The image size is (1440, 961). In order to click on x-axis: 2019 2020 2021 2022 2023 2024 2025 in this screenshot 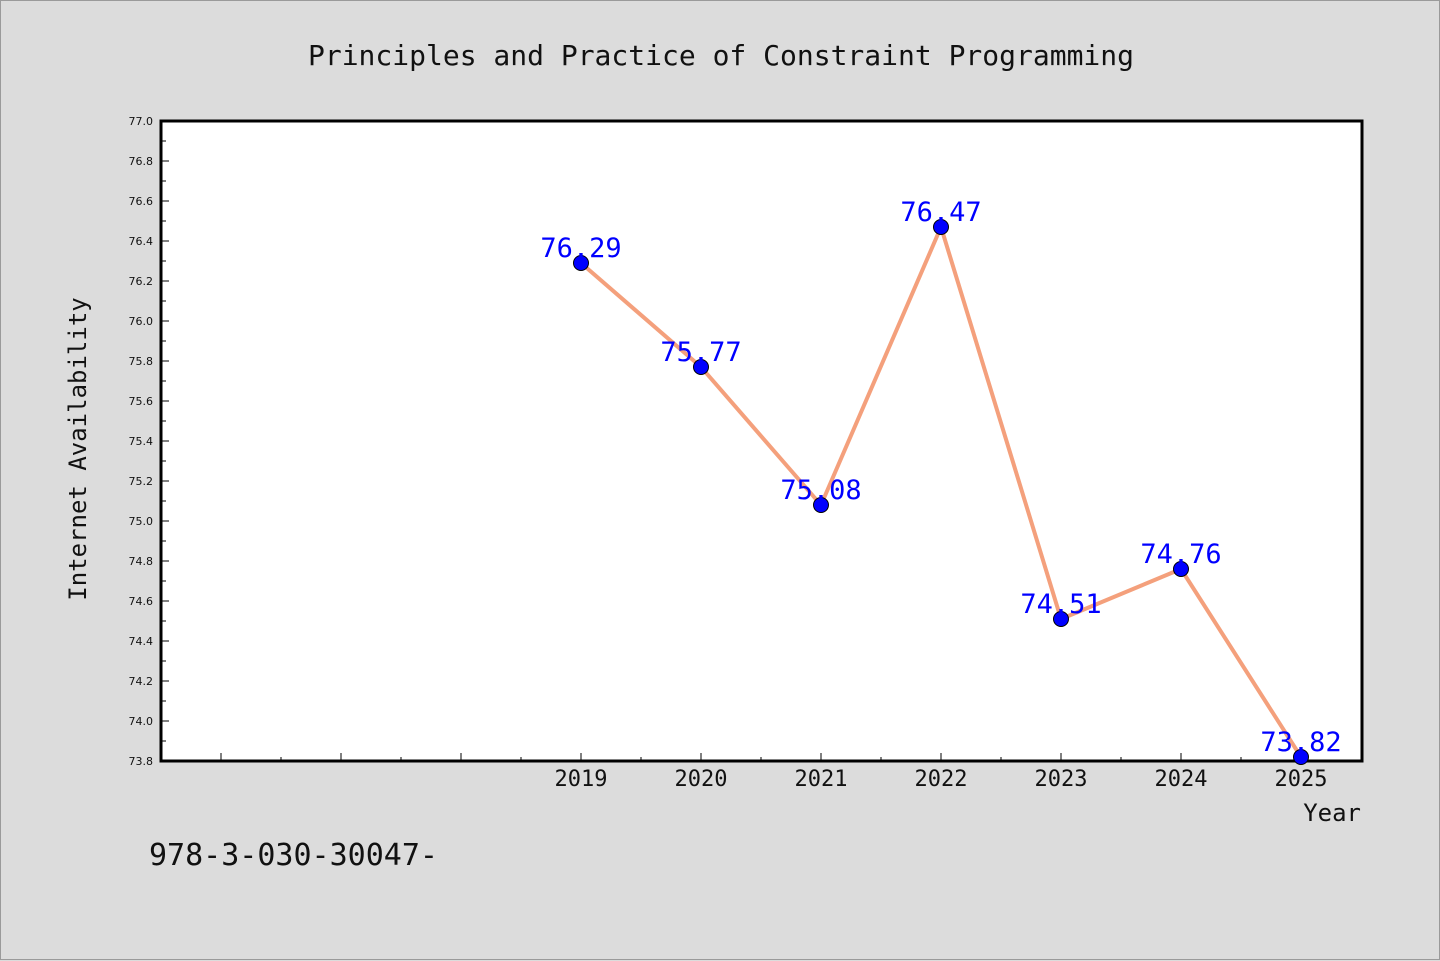, I will do `click(774, 772)`.